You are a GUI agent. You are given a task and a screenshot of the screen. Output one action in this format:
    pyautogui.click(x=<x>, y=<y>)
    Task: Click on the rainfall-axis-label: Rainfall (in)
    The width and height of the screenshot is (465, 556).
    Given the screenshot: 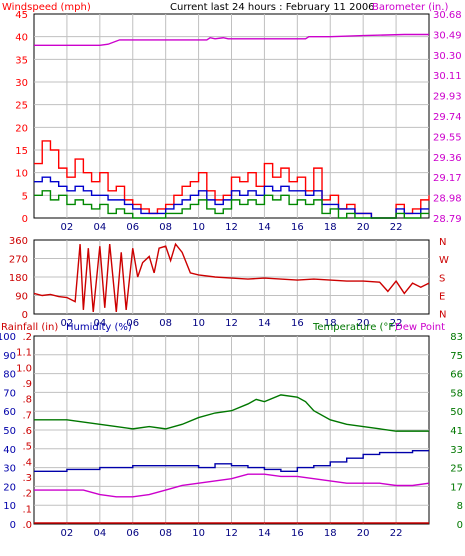 What is the action you would take?
    pyautogui.click(x=29, y=327)
    